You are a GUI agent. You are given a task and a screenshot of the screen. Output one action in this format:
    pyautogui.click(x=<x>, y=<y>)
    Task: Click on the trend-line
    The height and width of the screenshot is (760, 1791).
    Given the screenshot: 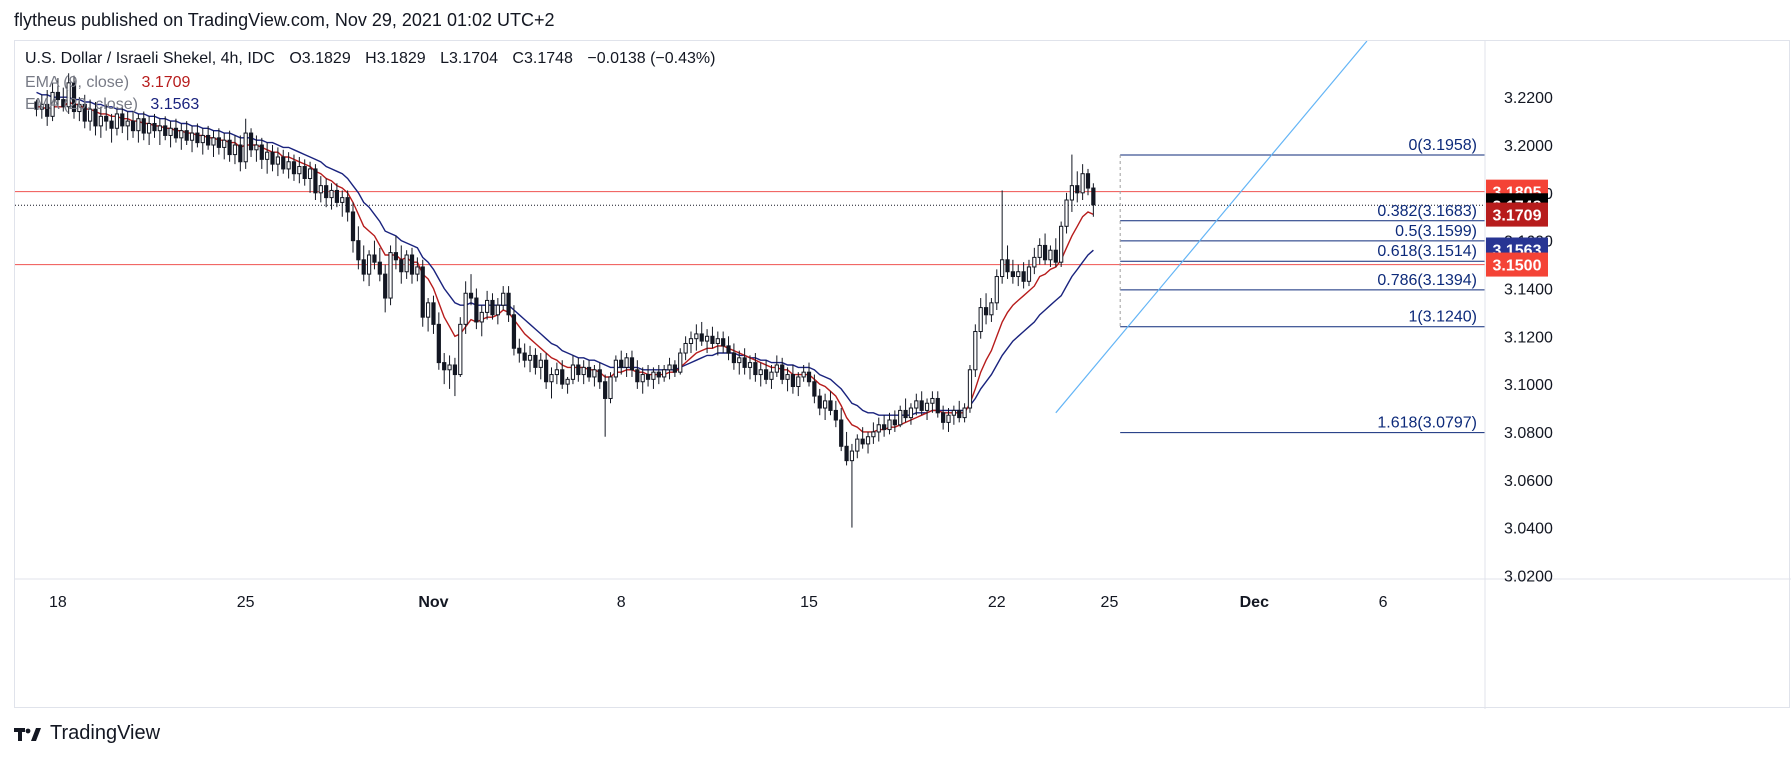 What is the action you would take?
    pyautogui.click(x=1211, y=227)
    